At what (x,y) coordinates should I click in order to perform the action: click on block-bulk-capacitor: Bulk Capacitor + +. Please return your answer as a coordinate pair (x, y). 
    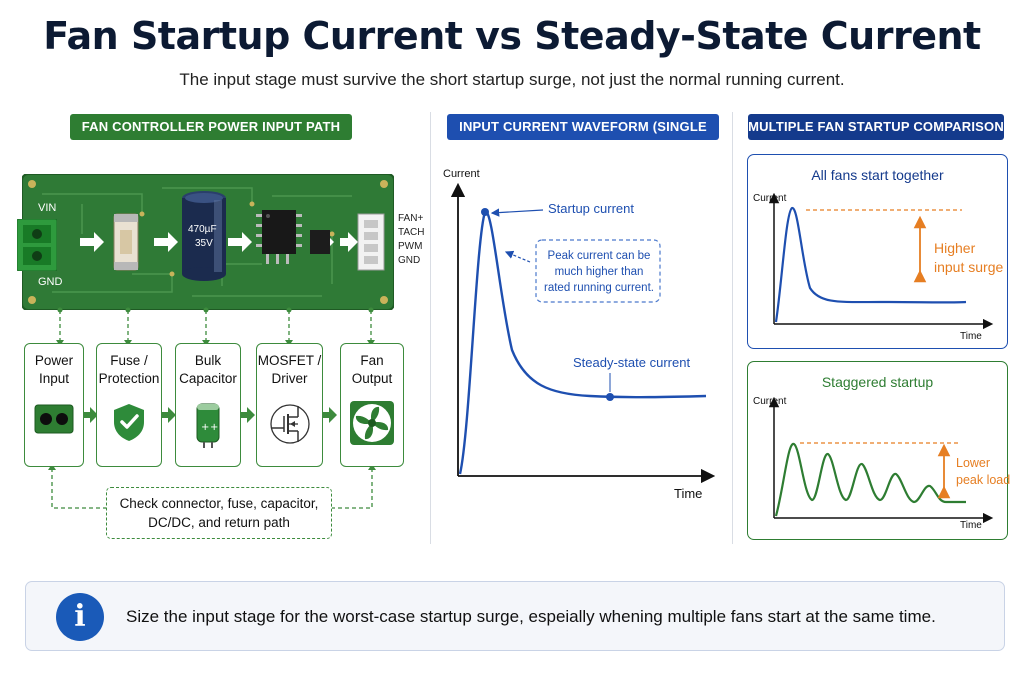
    Looking at the image, I should click on (208, 405).